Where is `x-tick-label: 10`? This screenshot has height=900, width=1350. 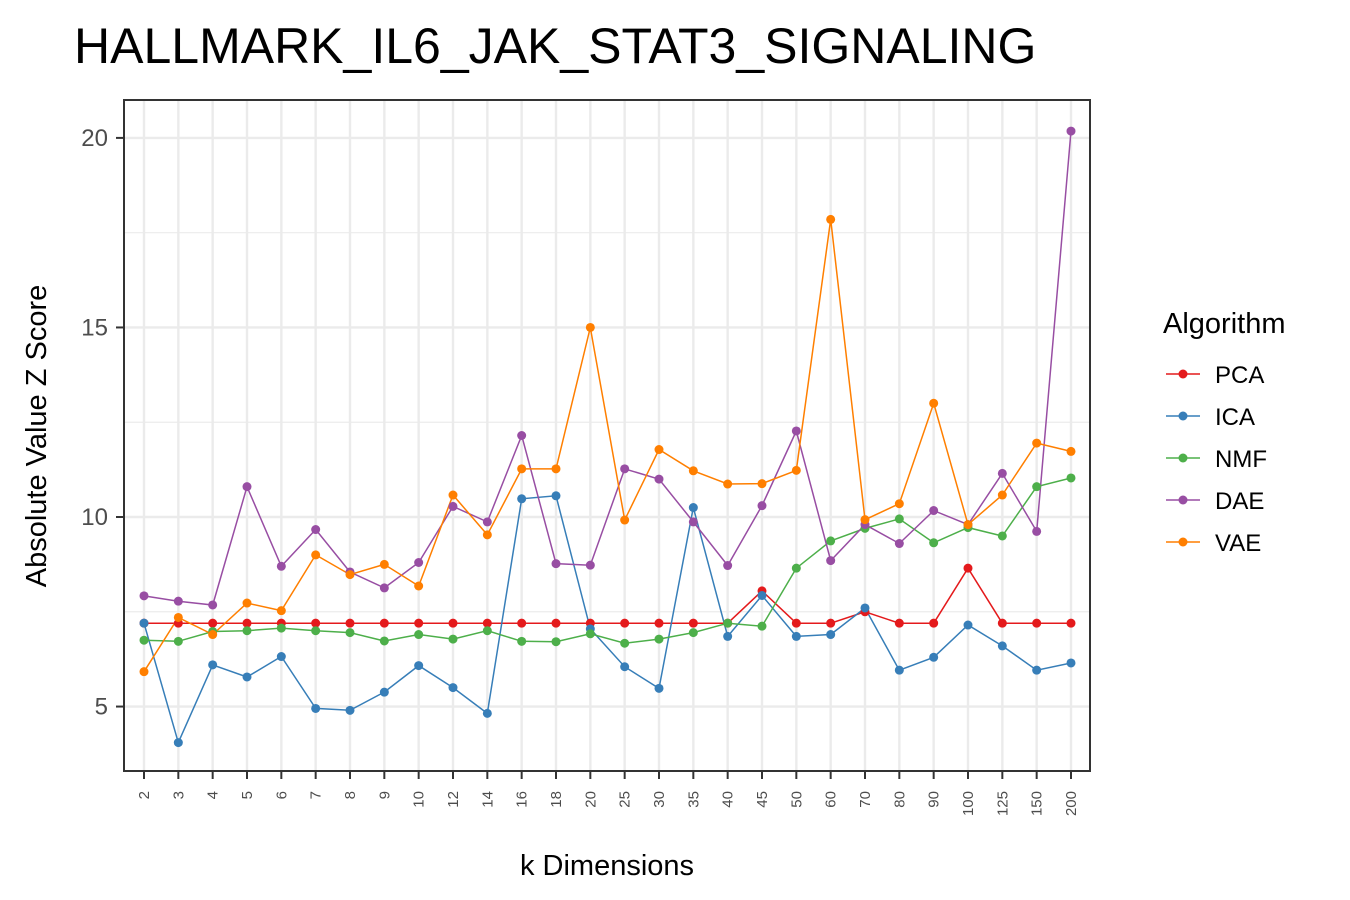 x-tick-label: 10 is located at coordinates (419, 799).